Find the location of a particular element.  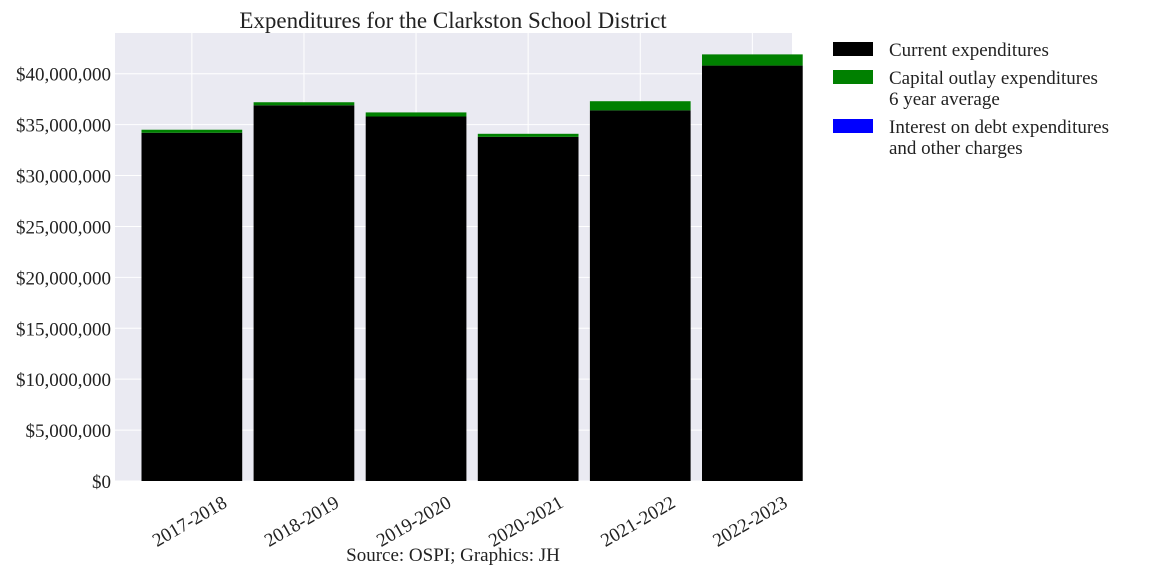

y-tick-label: $10,000,000 is located at coordinates (63, 380).